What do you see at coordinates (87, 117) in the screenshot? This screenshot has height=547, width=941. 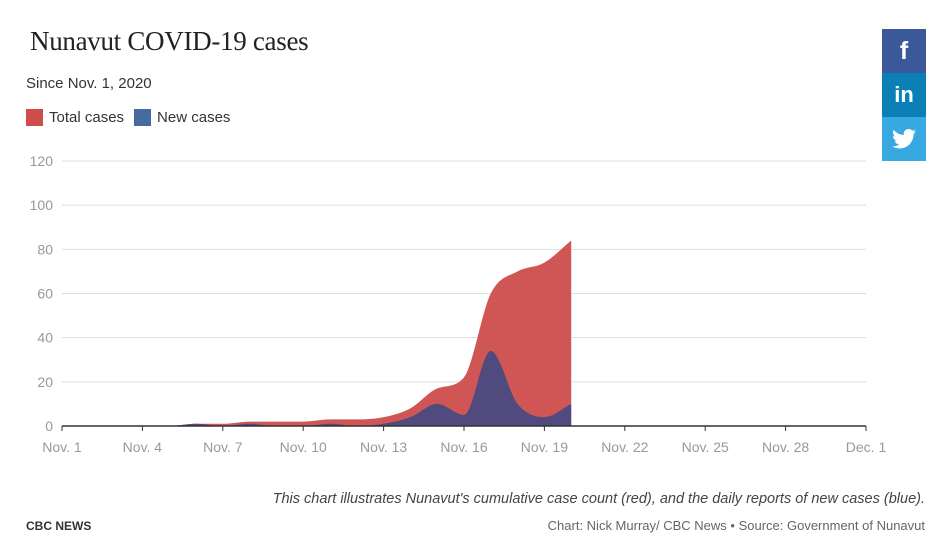 I see `legend-label-total: Total cases` at bounding box center [87, 117].